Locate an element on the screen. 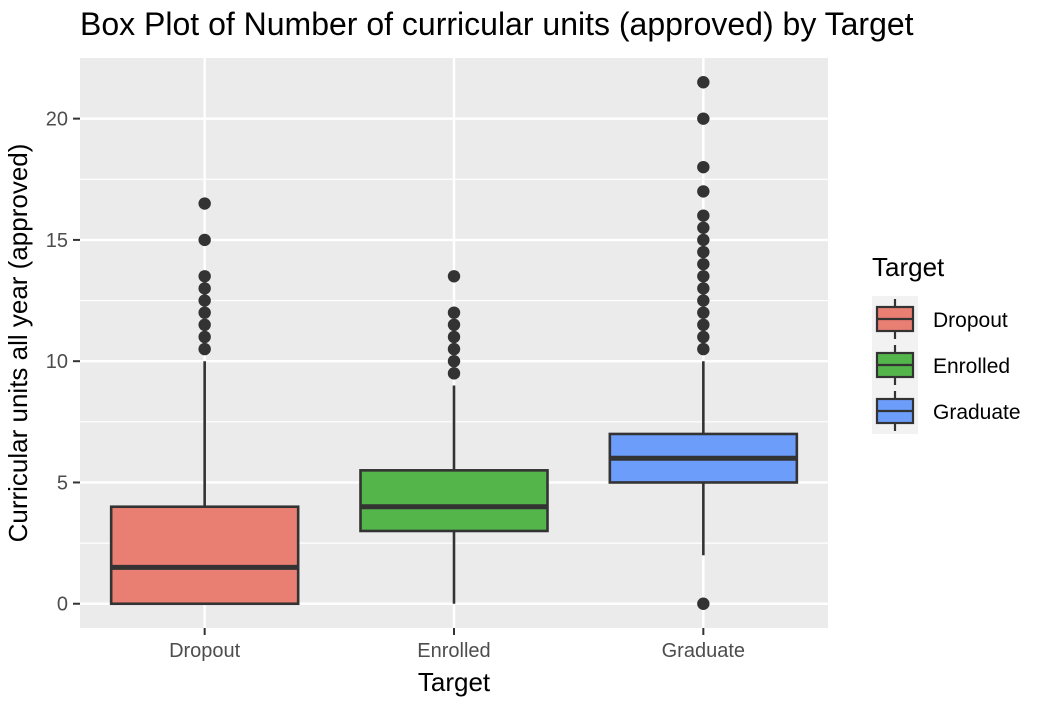  y-tick-label: 10 is located at coordinates (57, 362).